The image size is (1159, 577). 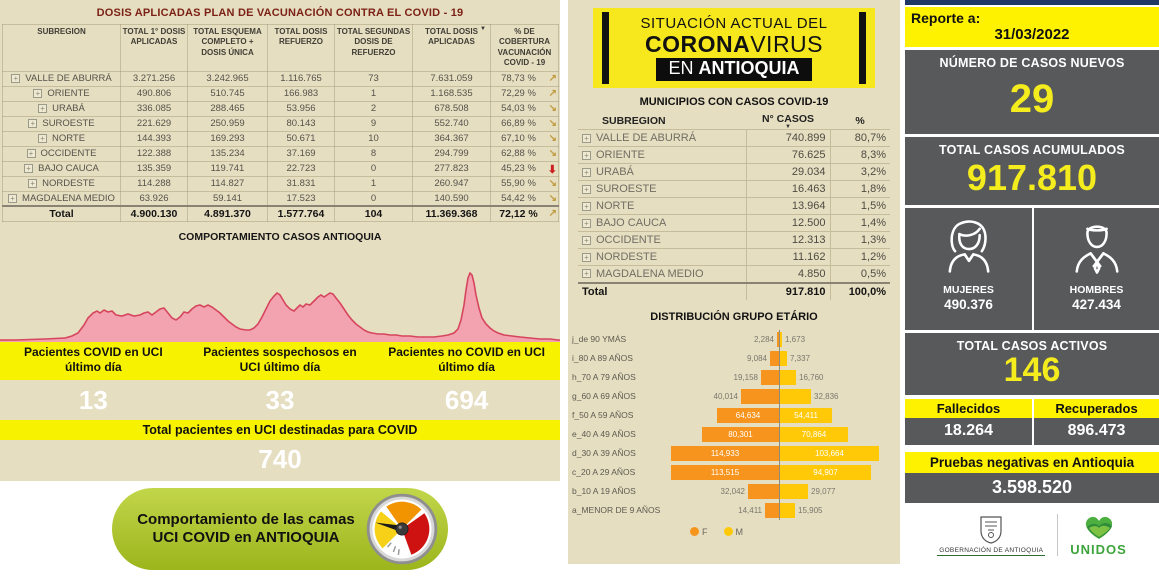 What do you see at coordinates (734, 223) in the screenshot?
I see `table-row: + BAJO CAUCA 12.500 1,4%` at bounding box center [734, 223].